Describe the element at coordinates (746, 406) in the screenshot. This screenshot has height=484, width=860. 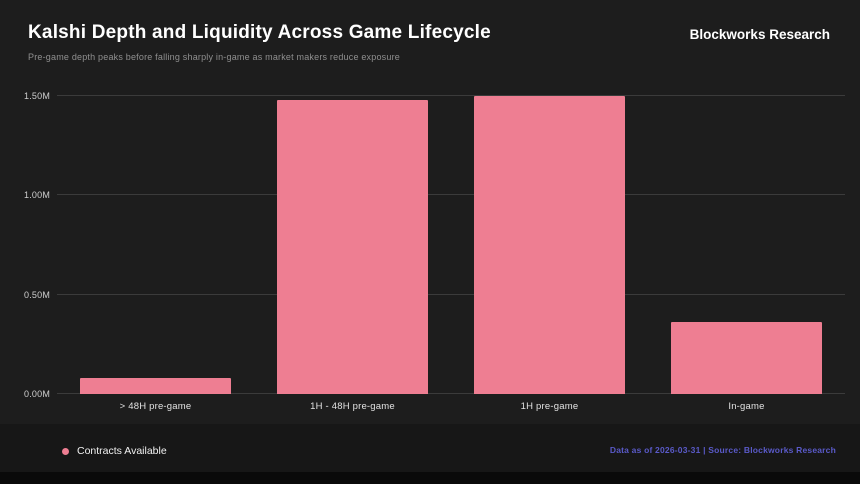
I see `x-tick-label: In-game` at that location.